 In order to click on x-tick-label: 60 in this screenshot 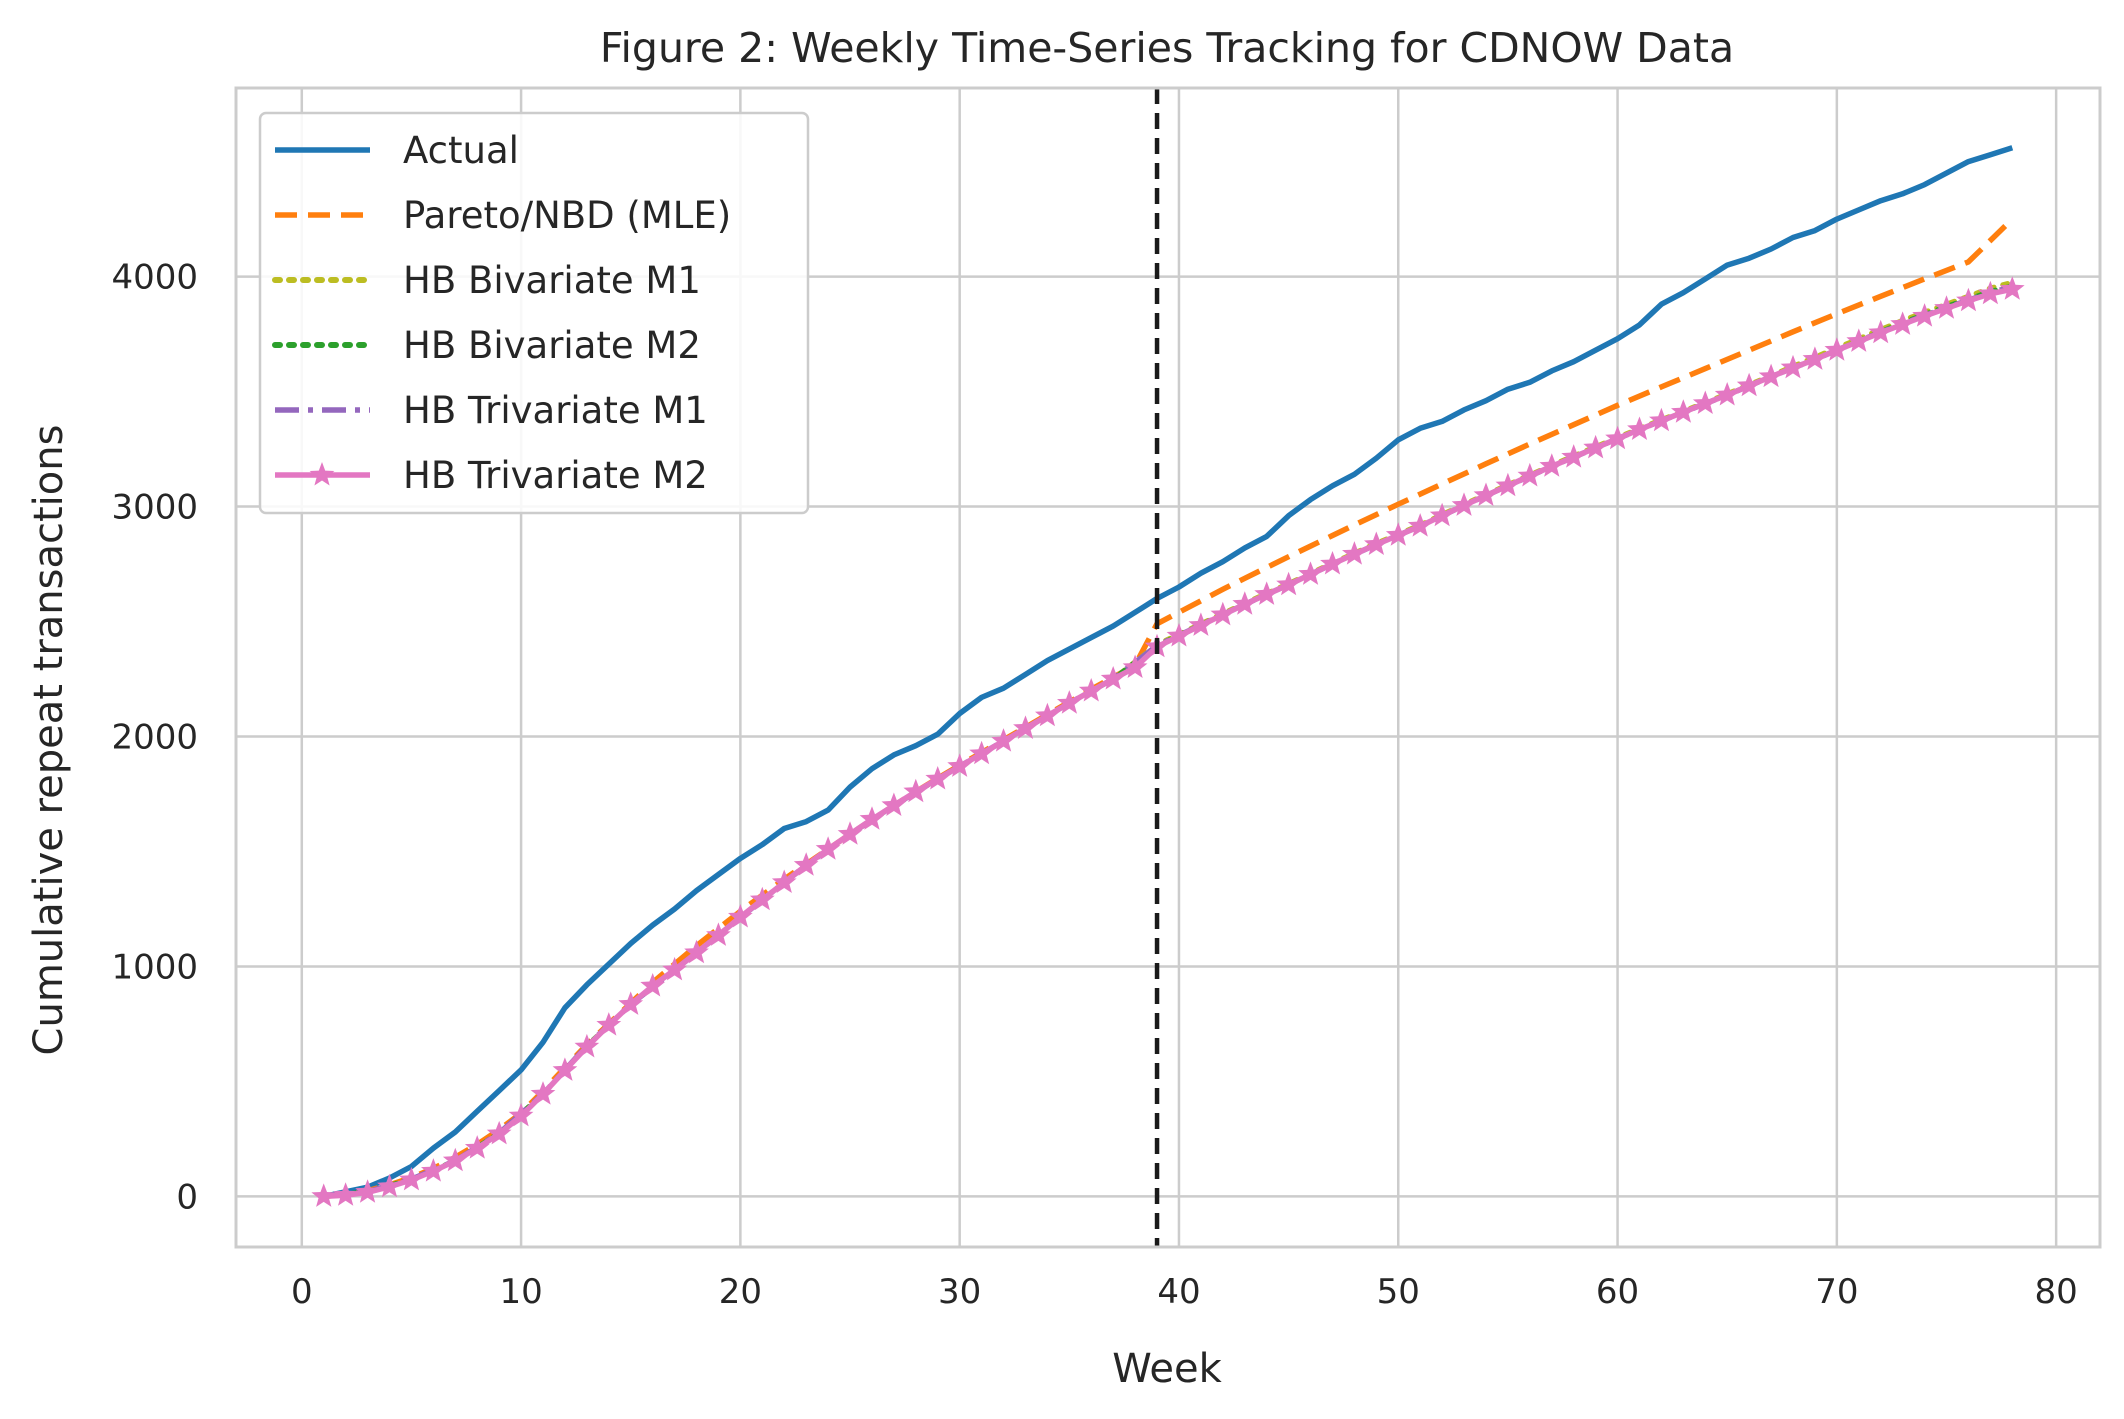, I will do `click(1617, 1292)`.